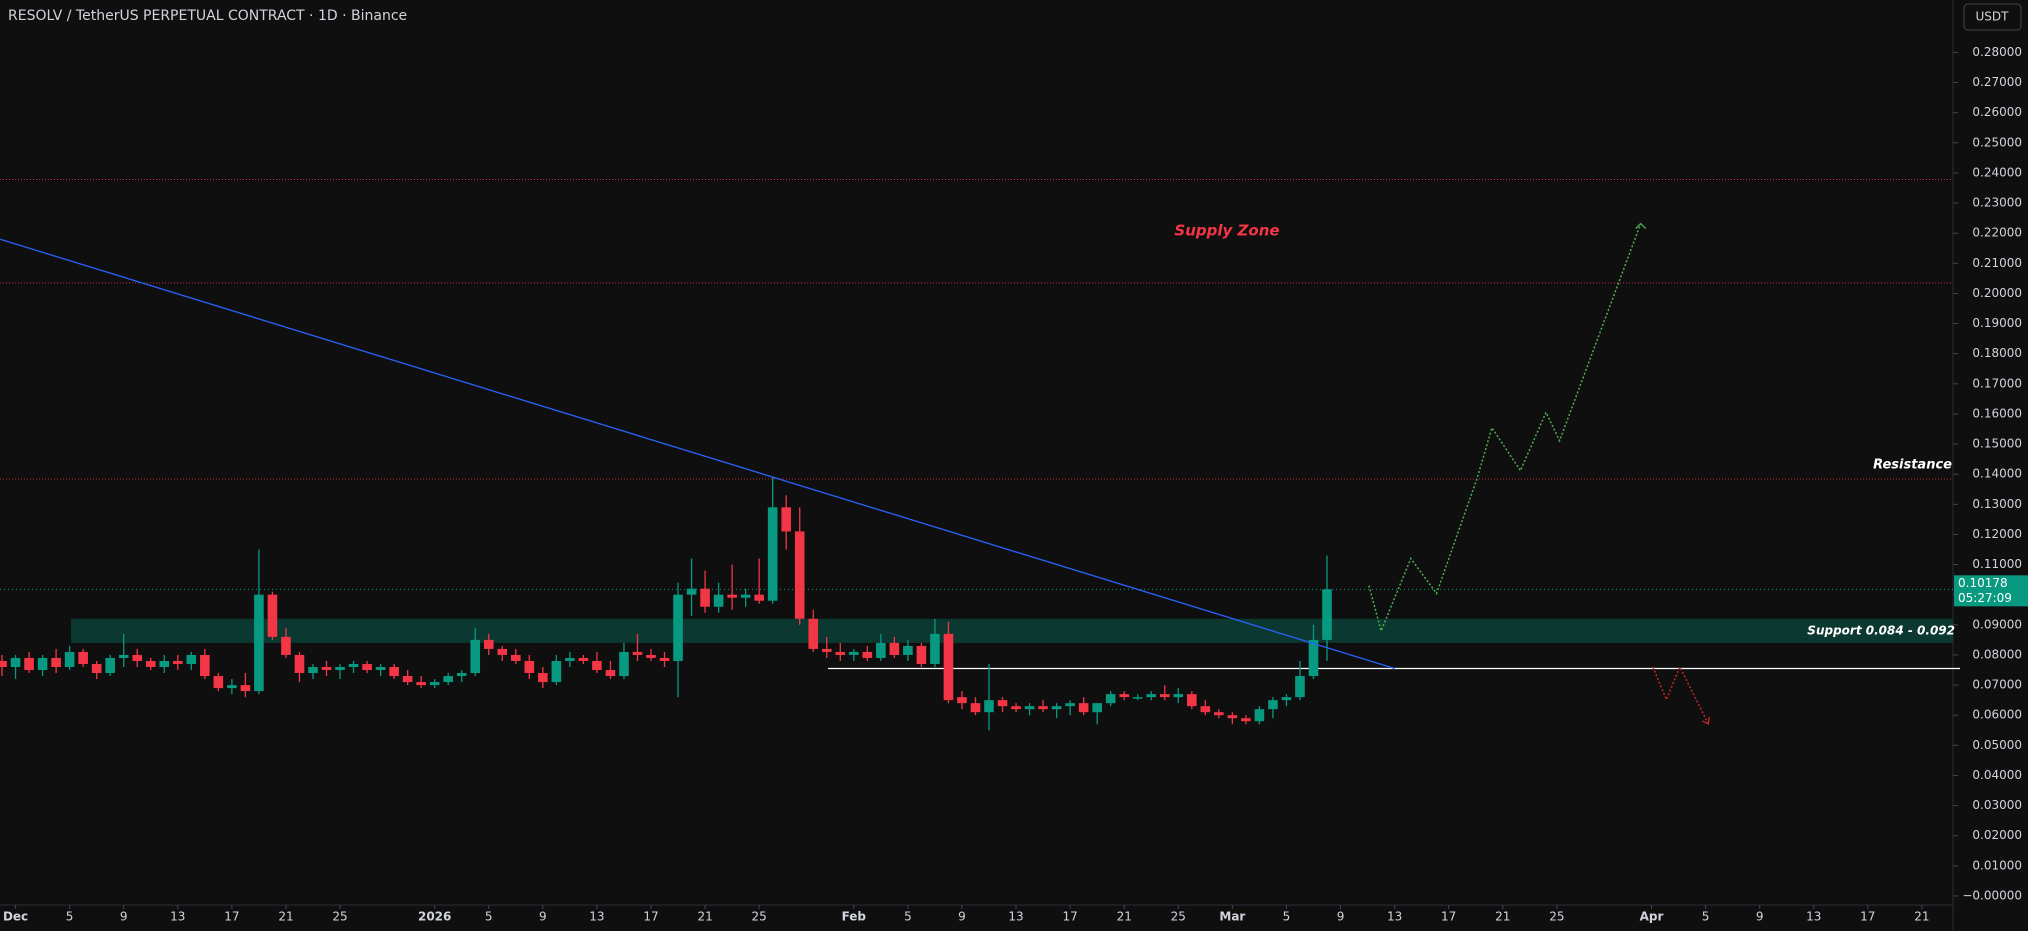 Image resolution: width=2028 pixels, height=931 pixels. Describe the element at coordinates (1652, 917) in the screenshot. I see `x-tick-label: Apr` at that location.